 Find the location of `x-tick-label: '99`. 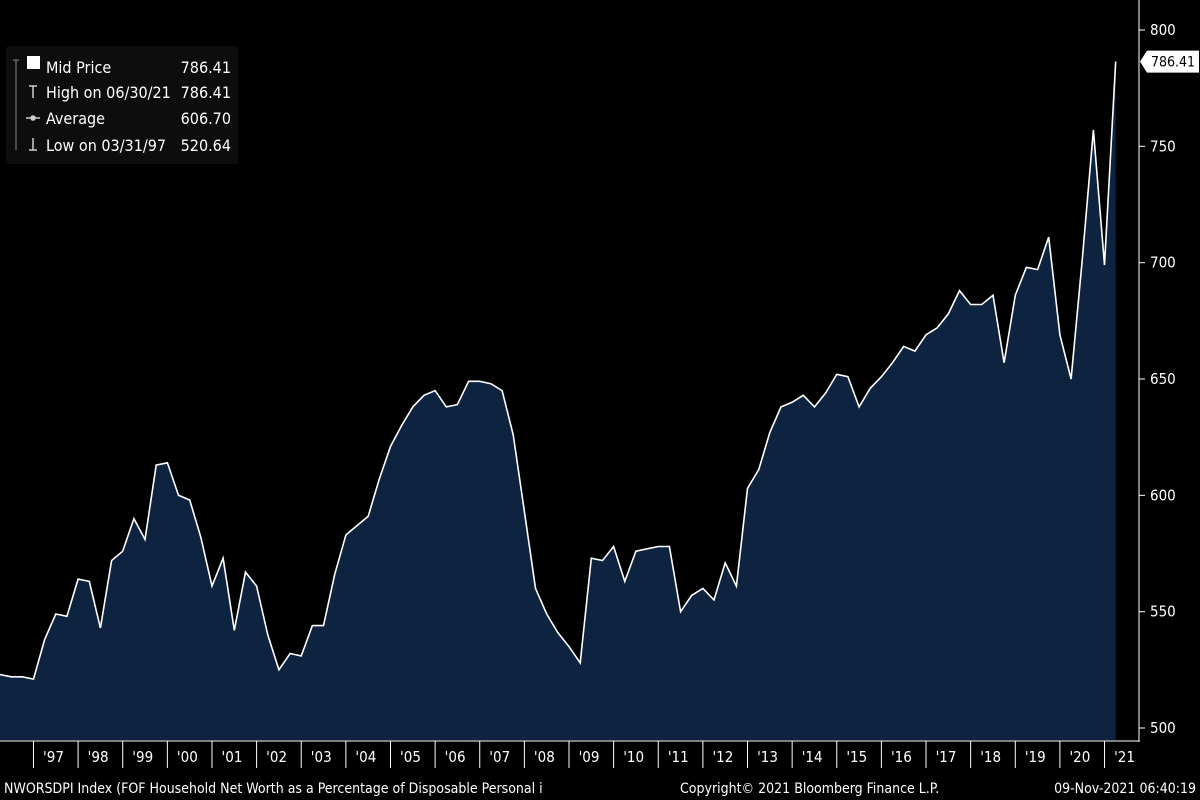

x-tick-label: '99 is located at coordinates (142, 757).